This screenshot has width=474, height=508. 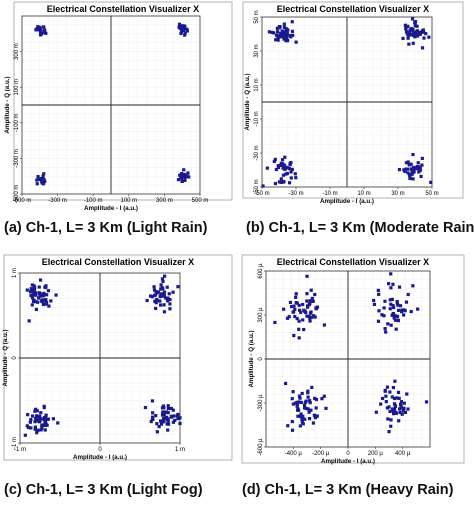 What do you see at coordinates (15, 273) in the screenshot?
I see `y-tick-label: 1 m` at bounding box center [15, 273].